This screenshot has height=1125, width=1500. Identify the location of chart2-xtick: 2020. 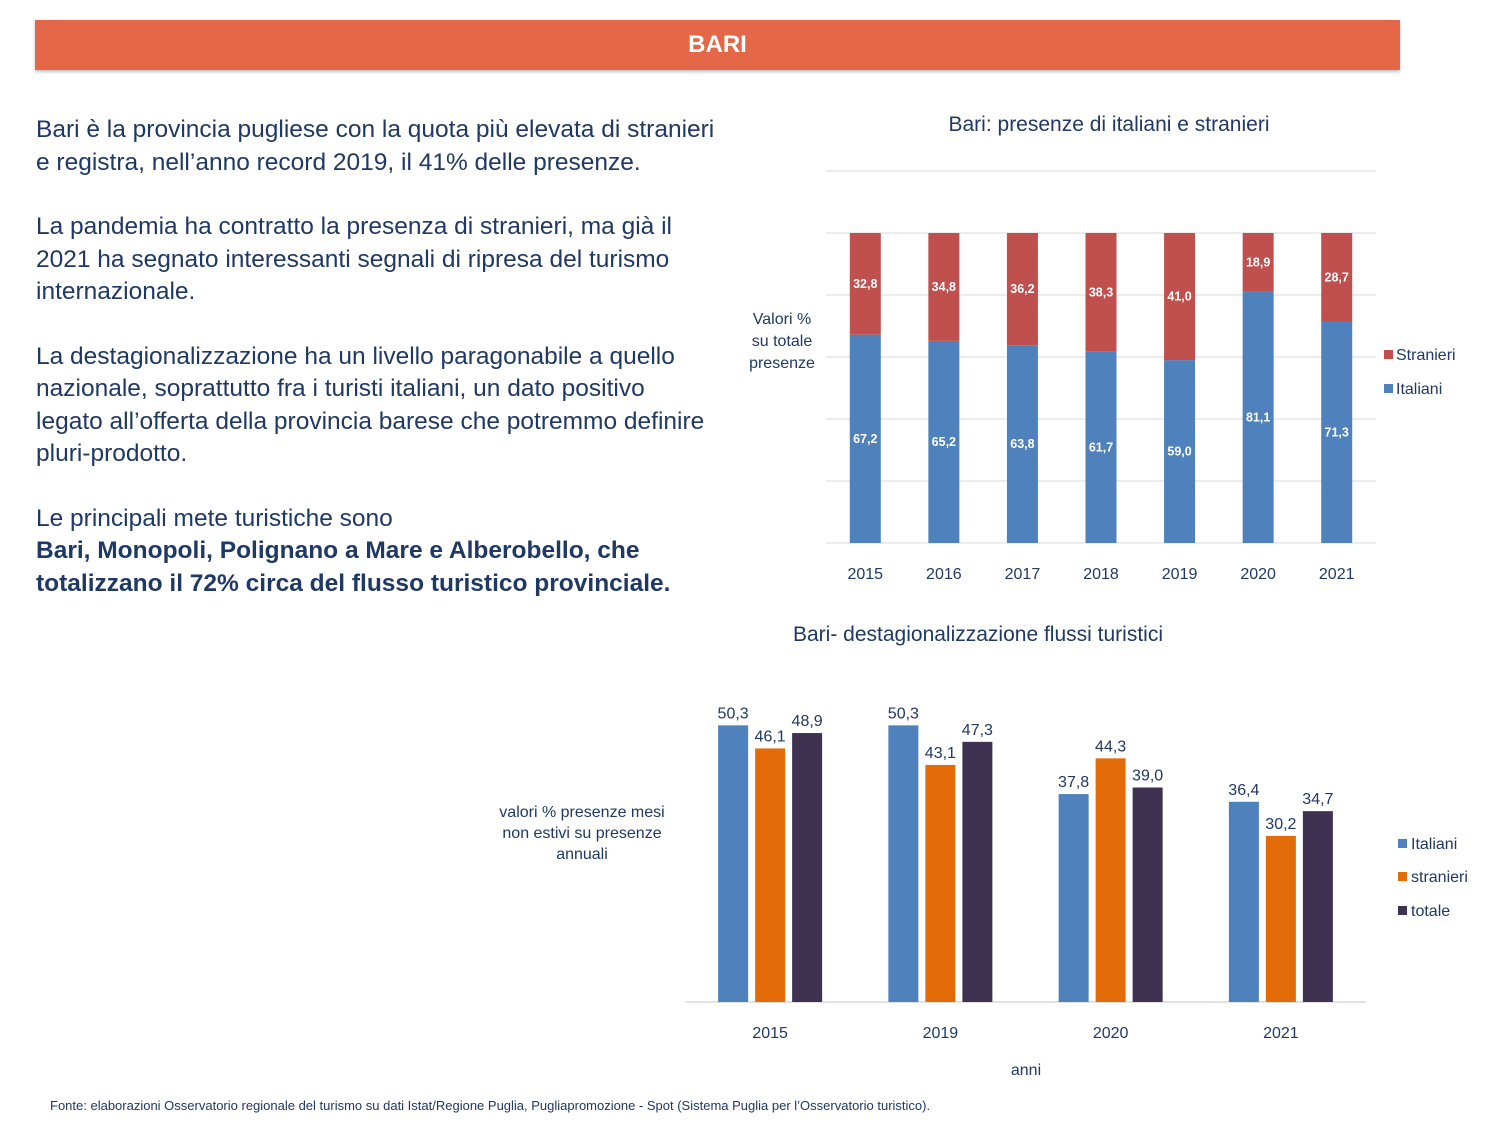
(1111, 1033).